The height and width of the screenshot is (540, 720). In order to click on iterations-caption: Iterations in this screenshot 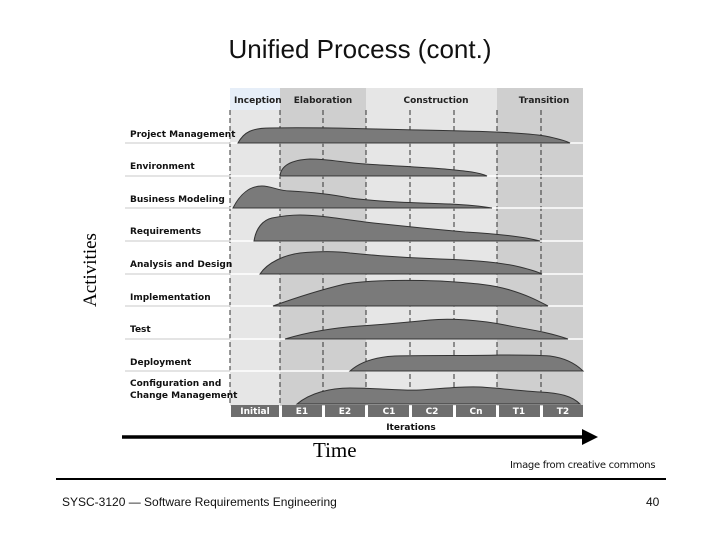, I will do `click(411, 428)`.